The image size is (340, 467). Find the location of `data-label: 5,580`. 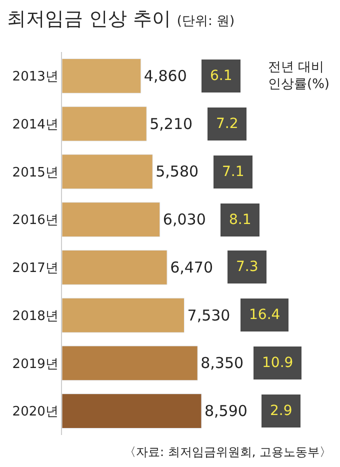

data-label: 5,580 is located at coordinates (177, 171).